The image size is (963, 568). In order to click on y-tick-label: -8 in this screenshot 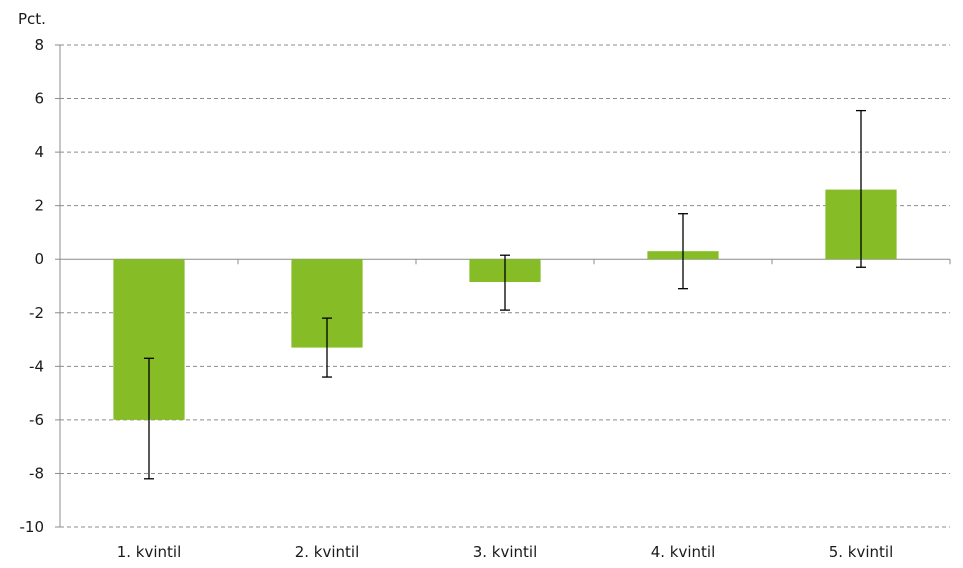, I will do `click(36, 473)`.